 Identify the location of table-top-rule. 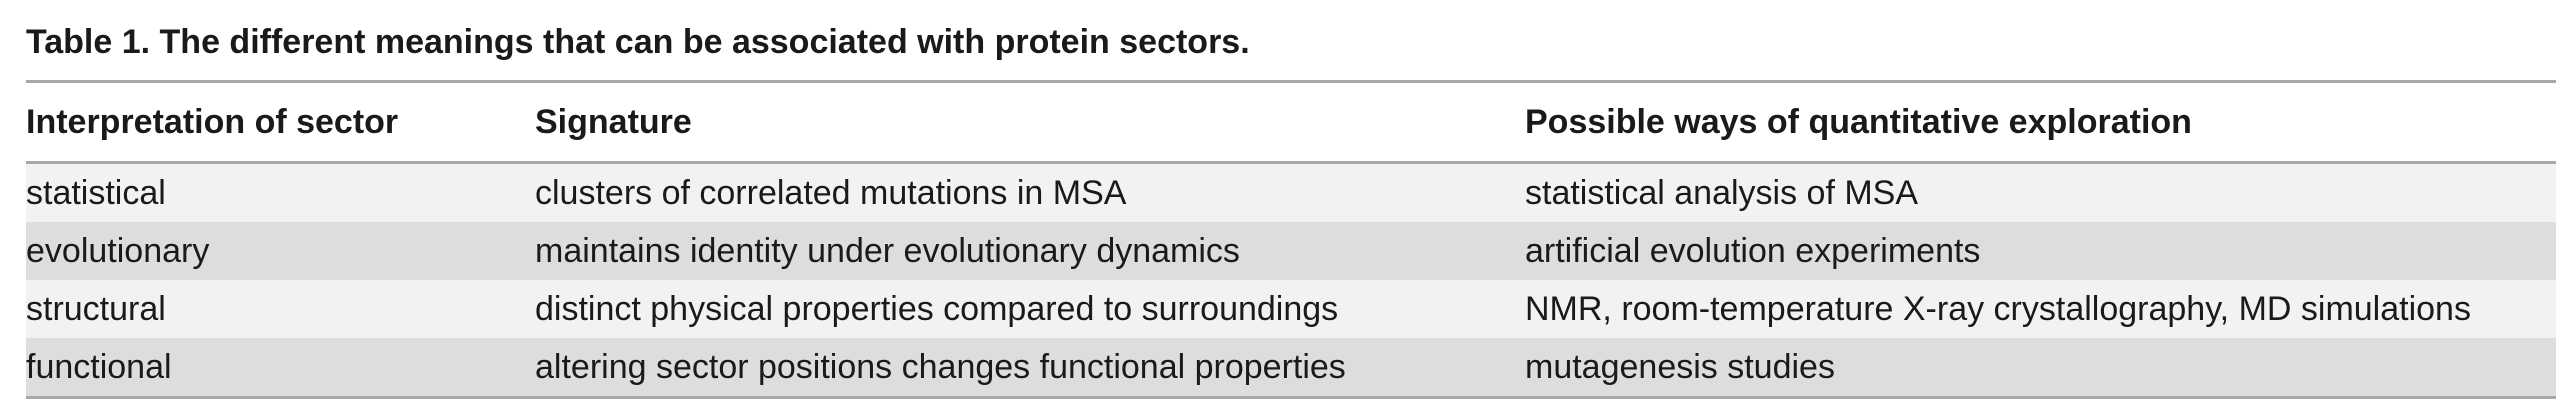
(1291, 81).